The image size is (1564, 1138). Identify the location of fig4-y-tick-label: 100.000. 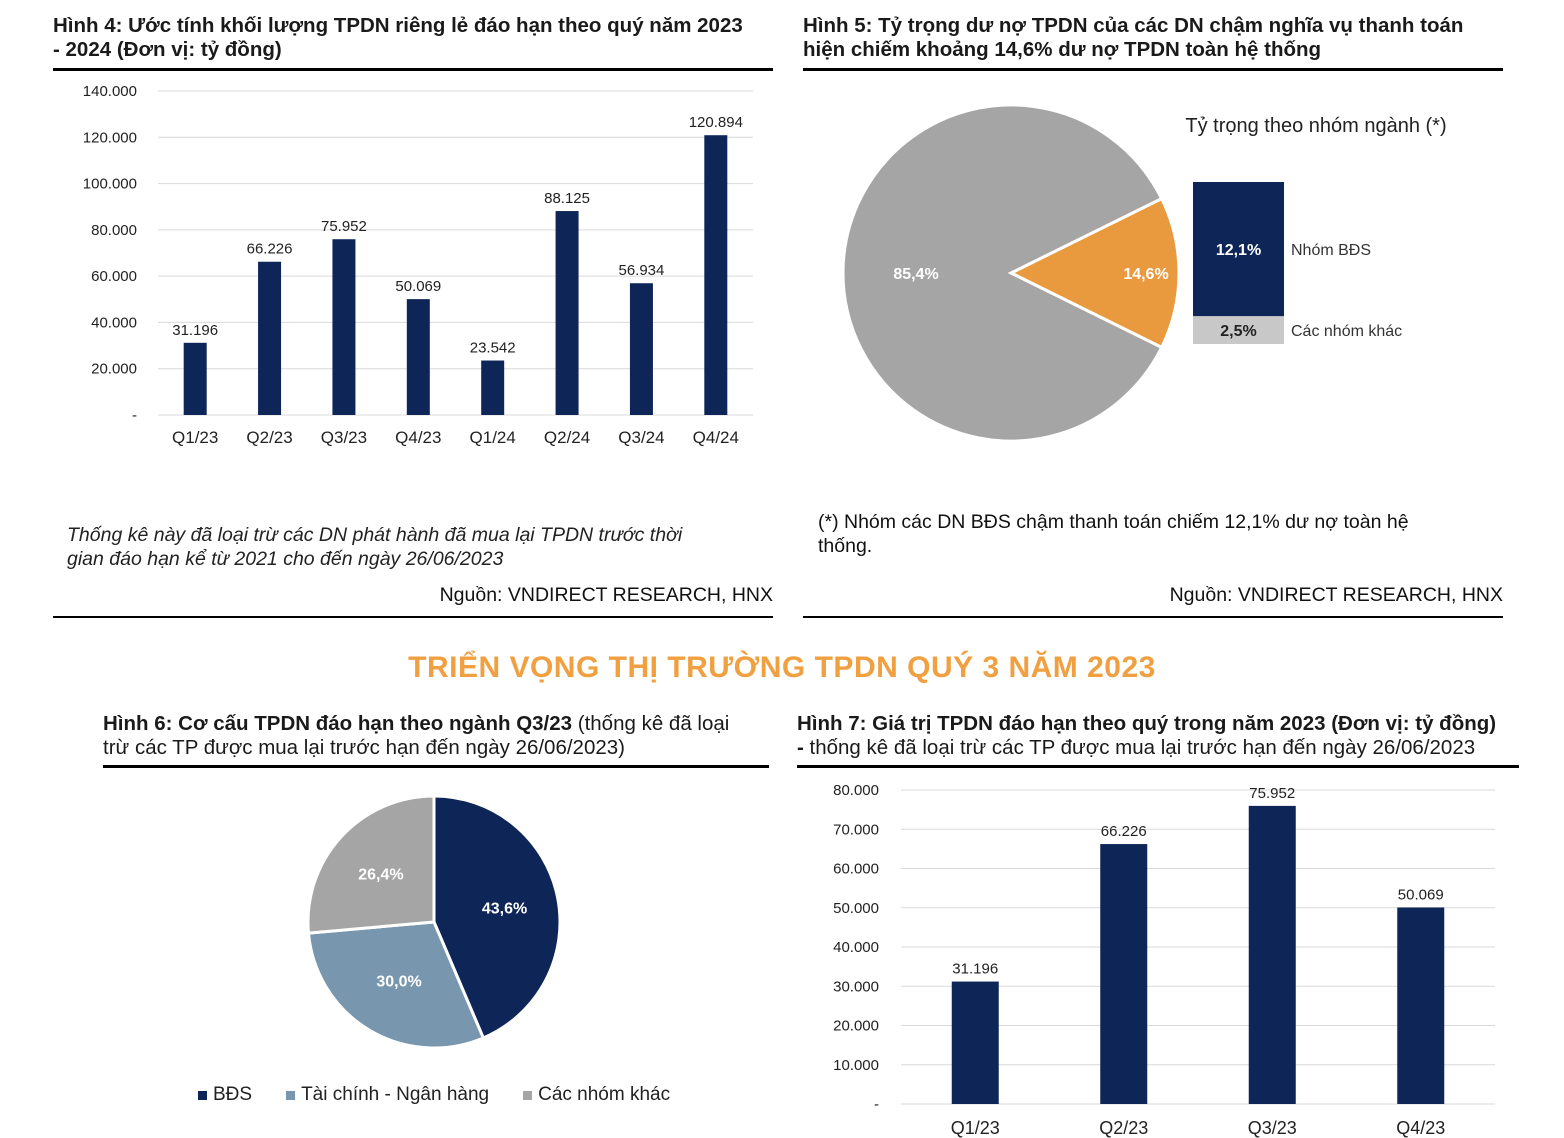
(110, 184).